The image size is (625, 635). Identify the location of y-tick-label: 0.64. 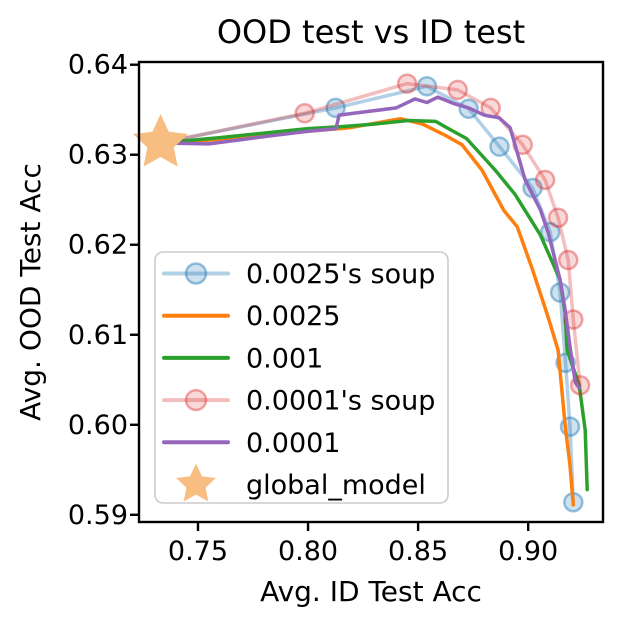
(98, 65).